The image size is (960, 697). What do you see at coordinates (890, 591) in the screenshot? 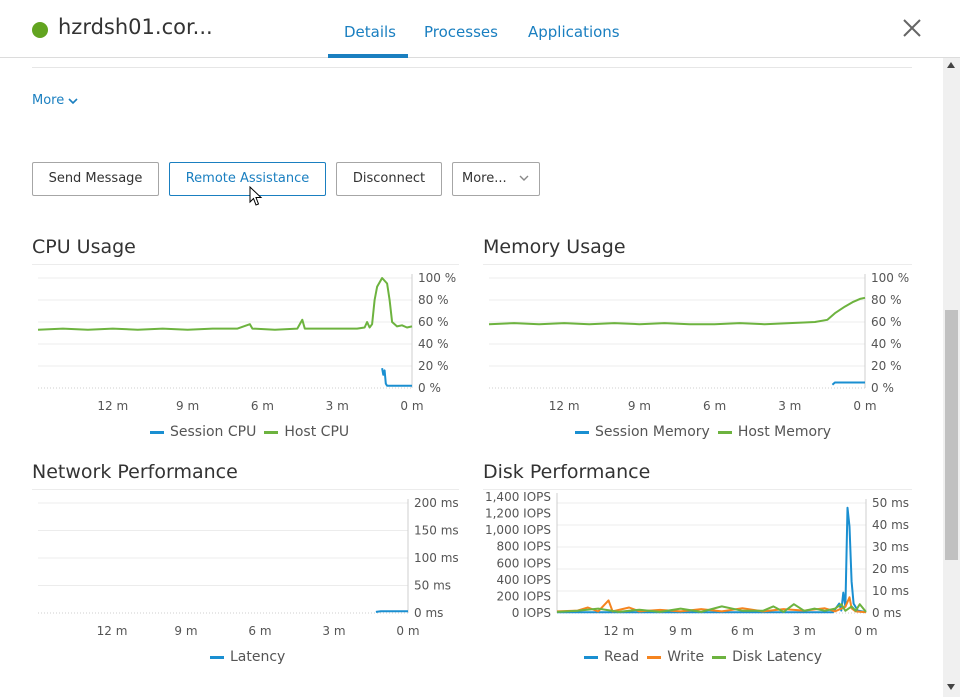
I see `y-tick-label: 10 ms` at bounding box center [890, 591].